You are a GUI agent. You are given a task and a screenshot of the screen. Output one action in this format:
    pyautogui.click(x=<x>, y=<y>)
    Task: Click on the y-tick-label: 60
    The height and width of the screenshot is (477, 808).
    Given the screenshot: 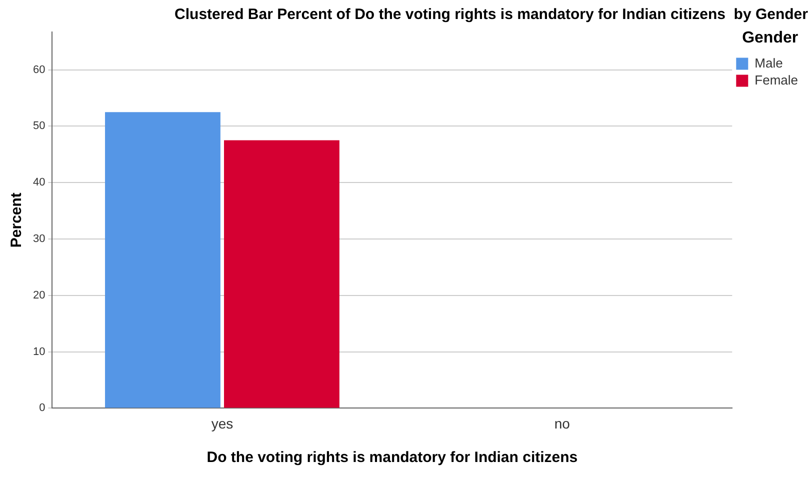 What is the action you would take?
    pyautogui.click(x=39, y=70)
    